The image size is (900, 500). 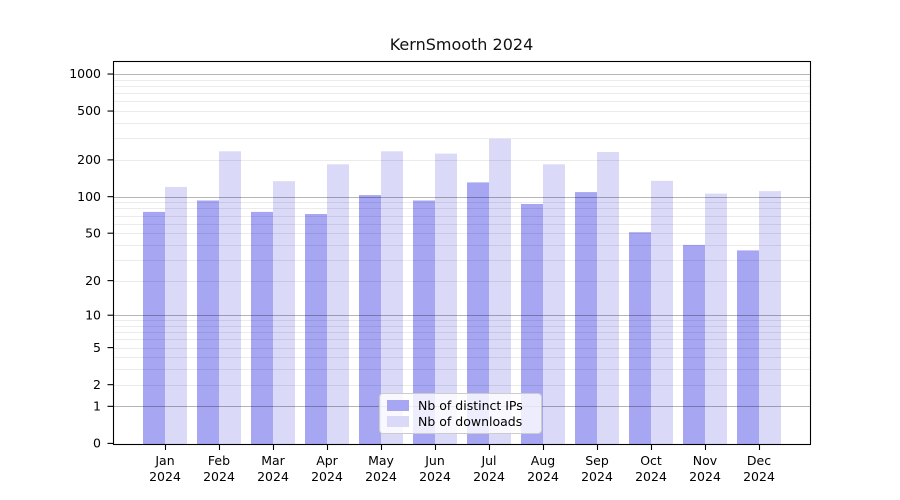 I want to click on legend-item-downloads: Nb of downloads, so click(x=460, y=421).